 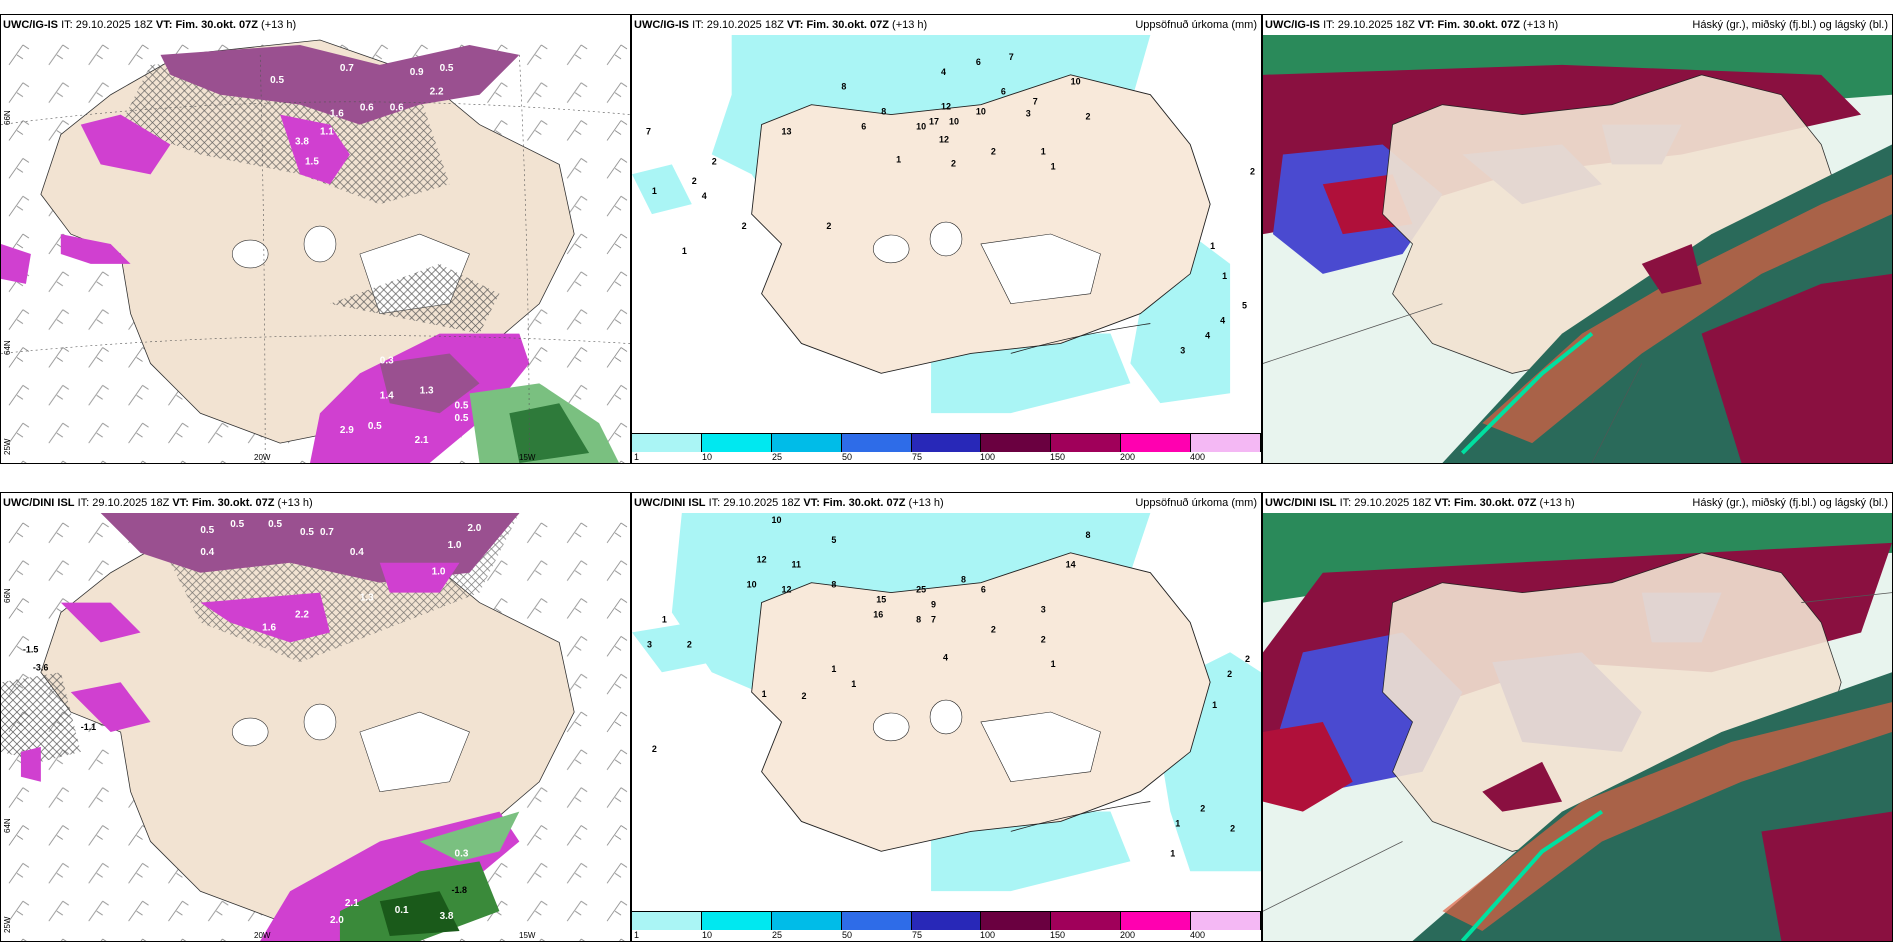 What do you see at coordinates (387, 360) in the screenshot?
I see `value-label: 0.3` at bounding box center [387, 360].